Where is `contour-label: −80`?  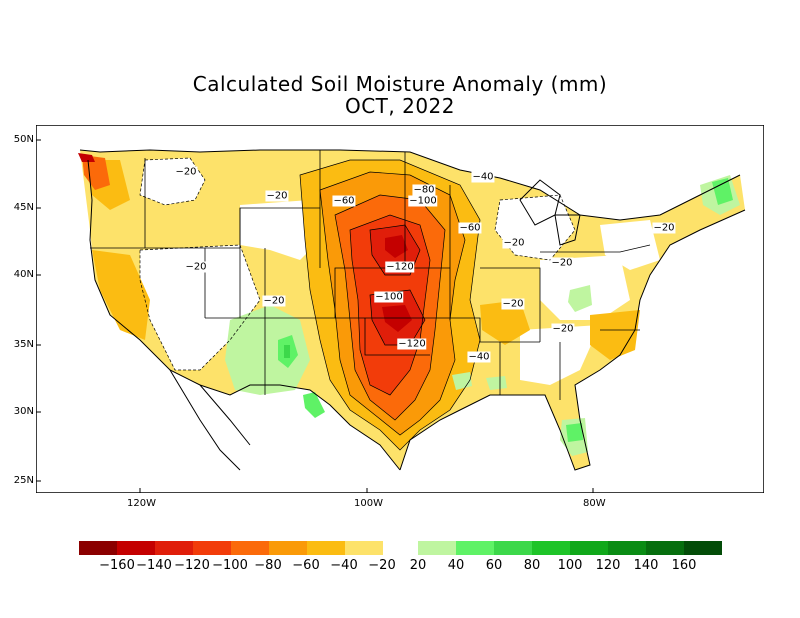
contour-label: −80 is located at coordinates (424, 190).